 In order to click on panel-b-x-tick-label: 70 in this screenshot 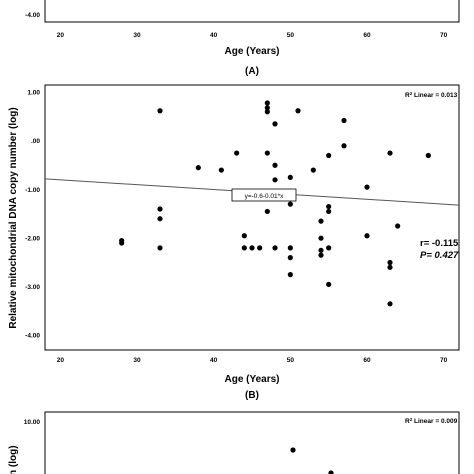, I will do `click(444, 360)`.